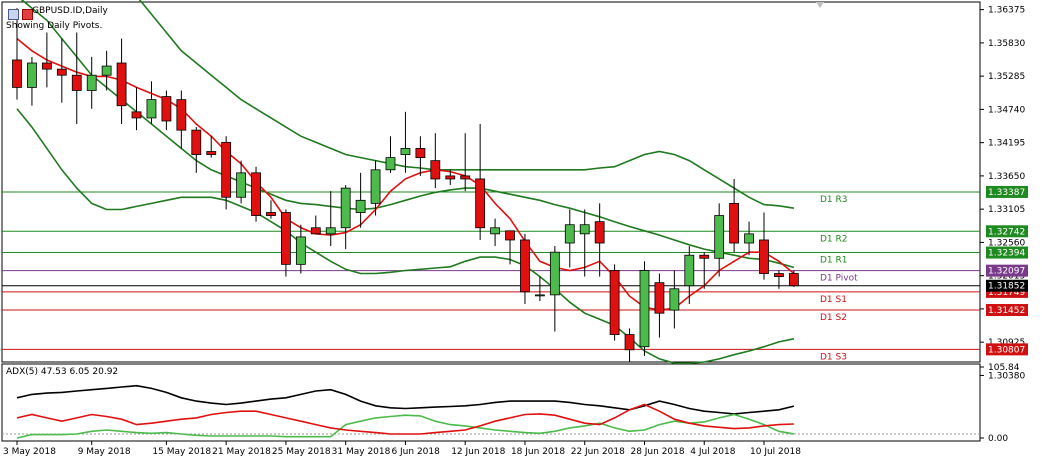 This screenshot has height=465, width=1042. I want to click on y-tick-label: 1.34740, so click(1006, 110).